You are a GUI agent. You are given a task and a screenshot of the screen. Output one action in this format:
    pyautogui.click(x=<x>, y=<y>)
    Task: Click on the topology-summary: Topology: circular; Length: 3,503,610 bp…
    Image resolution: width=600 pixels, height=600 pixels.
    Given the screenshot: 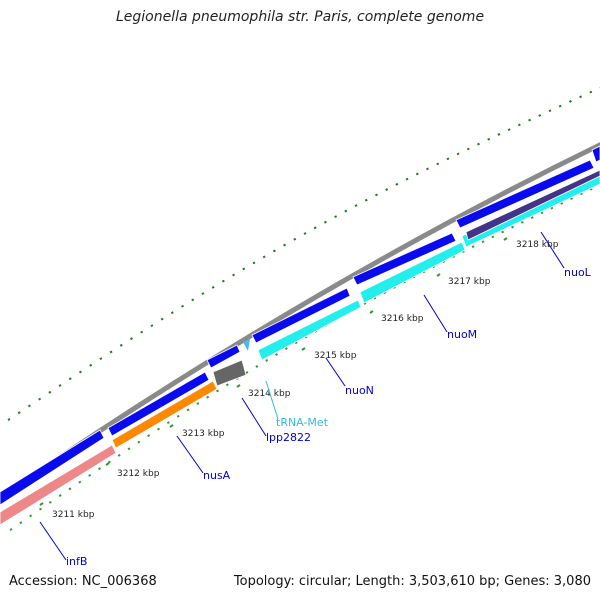 What is the action you would take?
    pyautogui.click(x=412, y=581)
    